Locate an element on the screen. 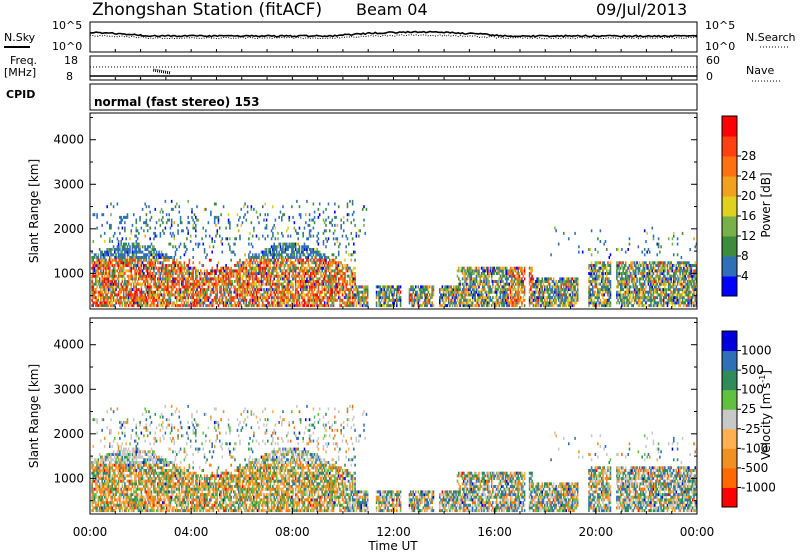 This screenshot has width=800, height=554. freq-left-label-1: Freq. is located at coordinates (23, 60).